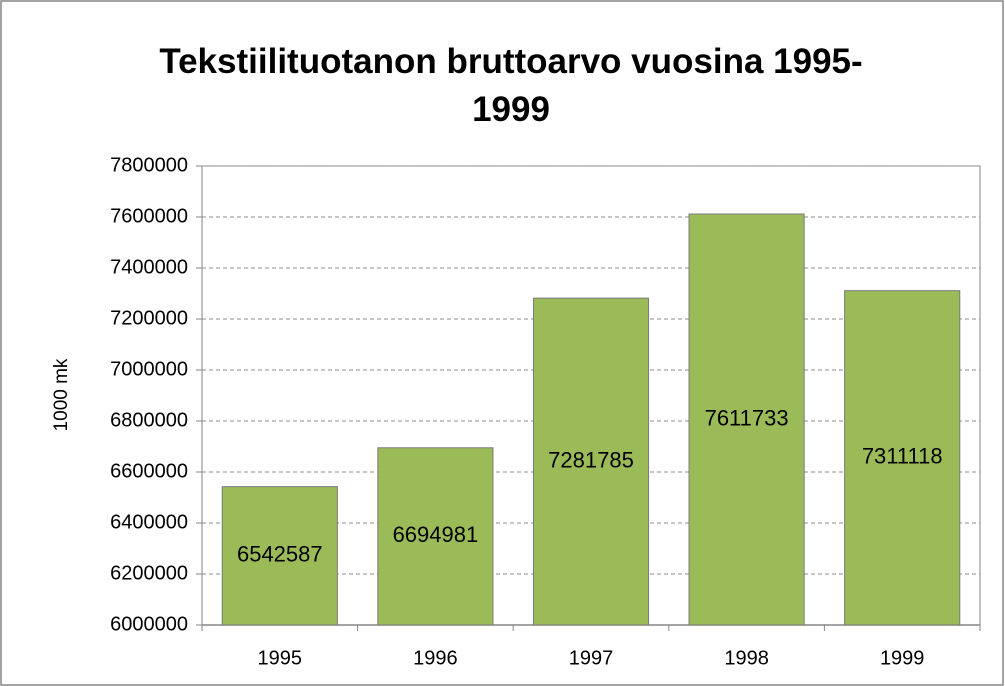  I want to click on data-label: 7311118, so click(902, 456).